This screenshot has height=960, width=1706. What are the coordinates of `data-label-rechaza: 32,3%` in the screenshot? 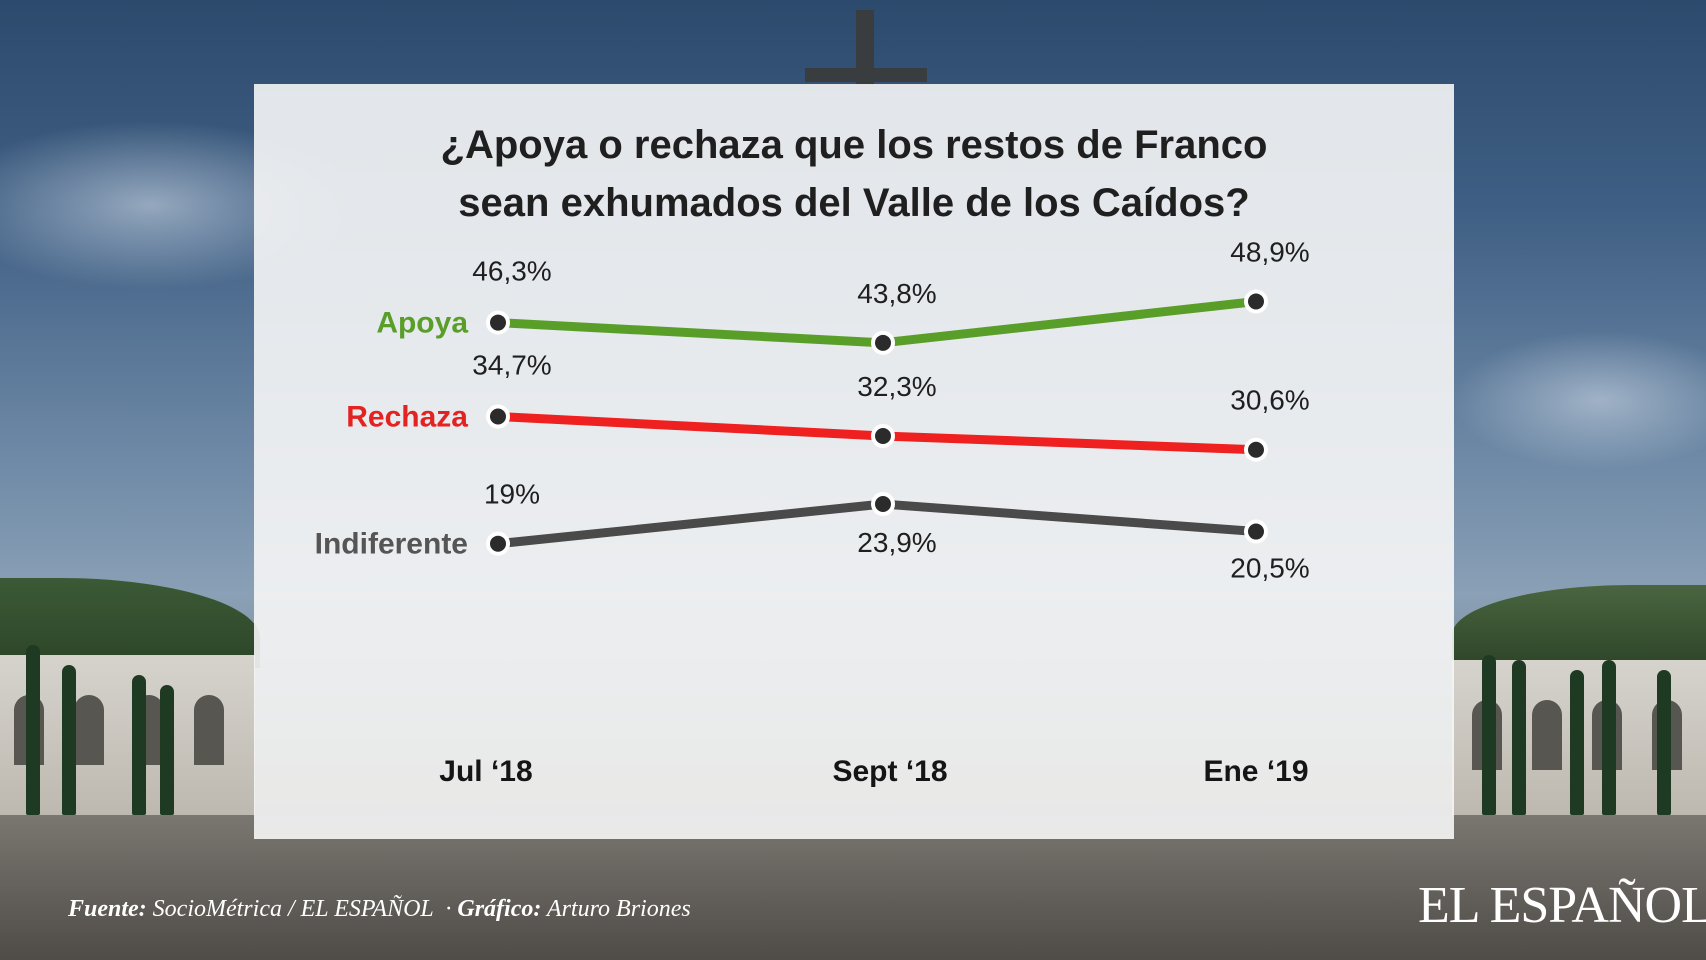 It's located at (896, 386).